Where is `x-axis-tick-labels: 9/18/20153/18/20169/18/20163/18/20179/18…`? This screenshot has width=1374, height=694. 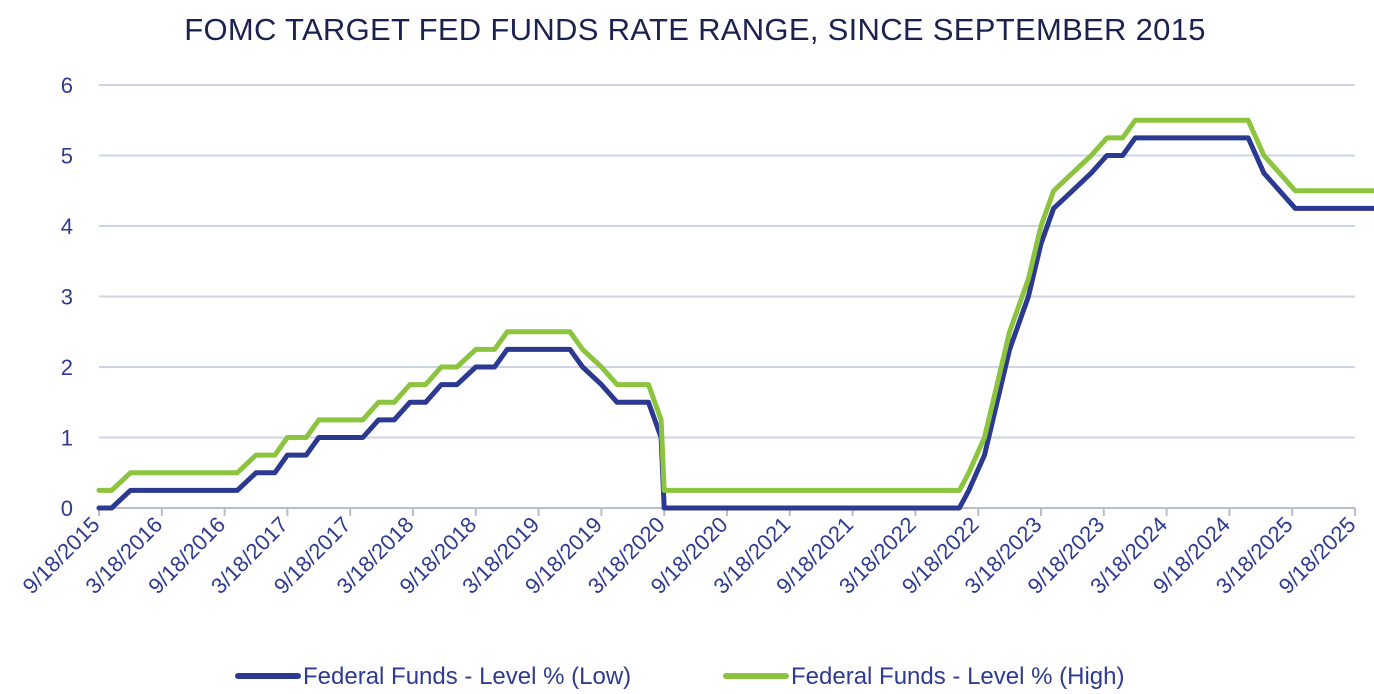 x-axis-tick-labels: 9/18/20153/18/20169/18/20163/18/20179/18… is located at coordinates (689, 555).